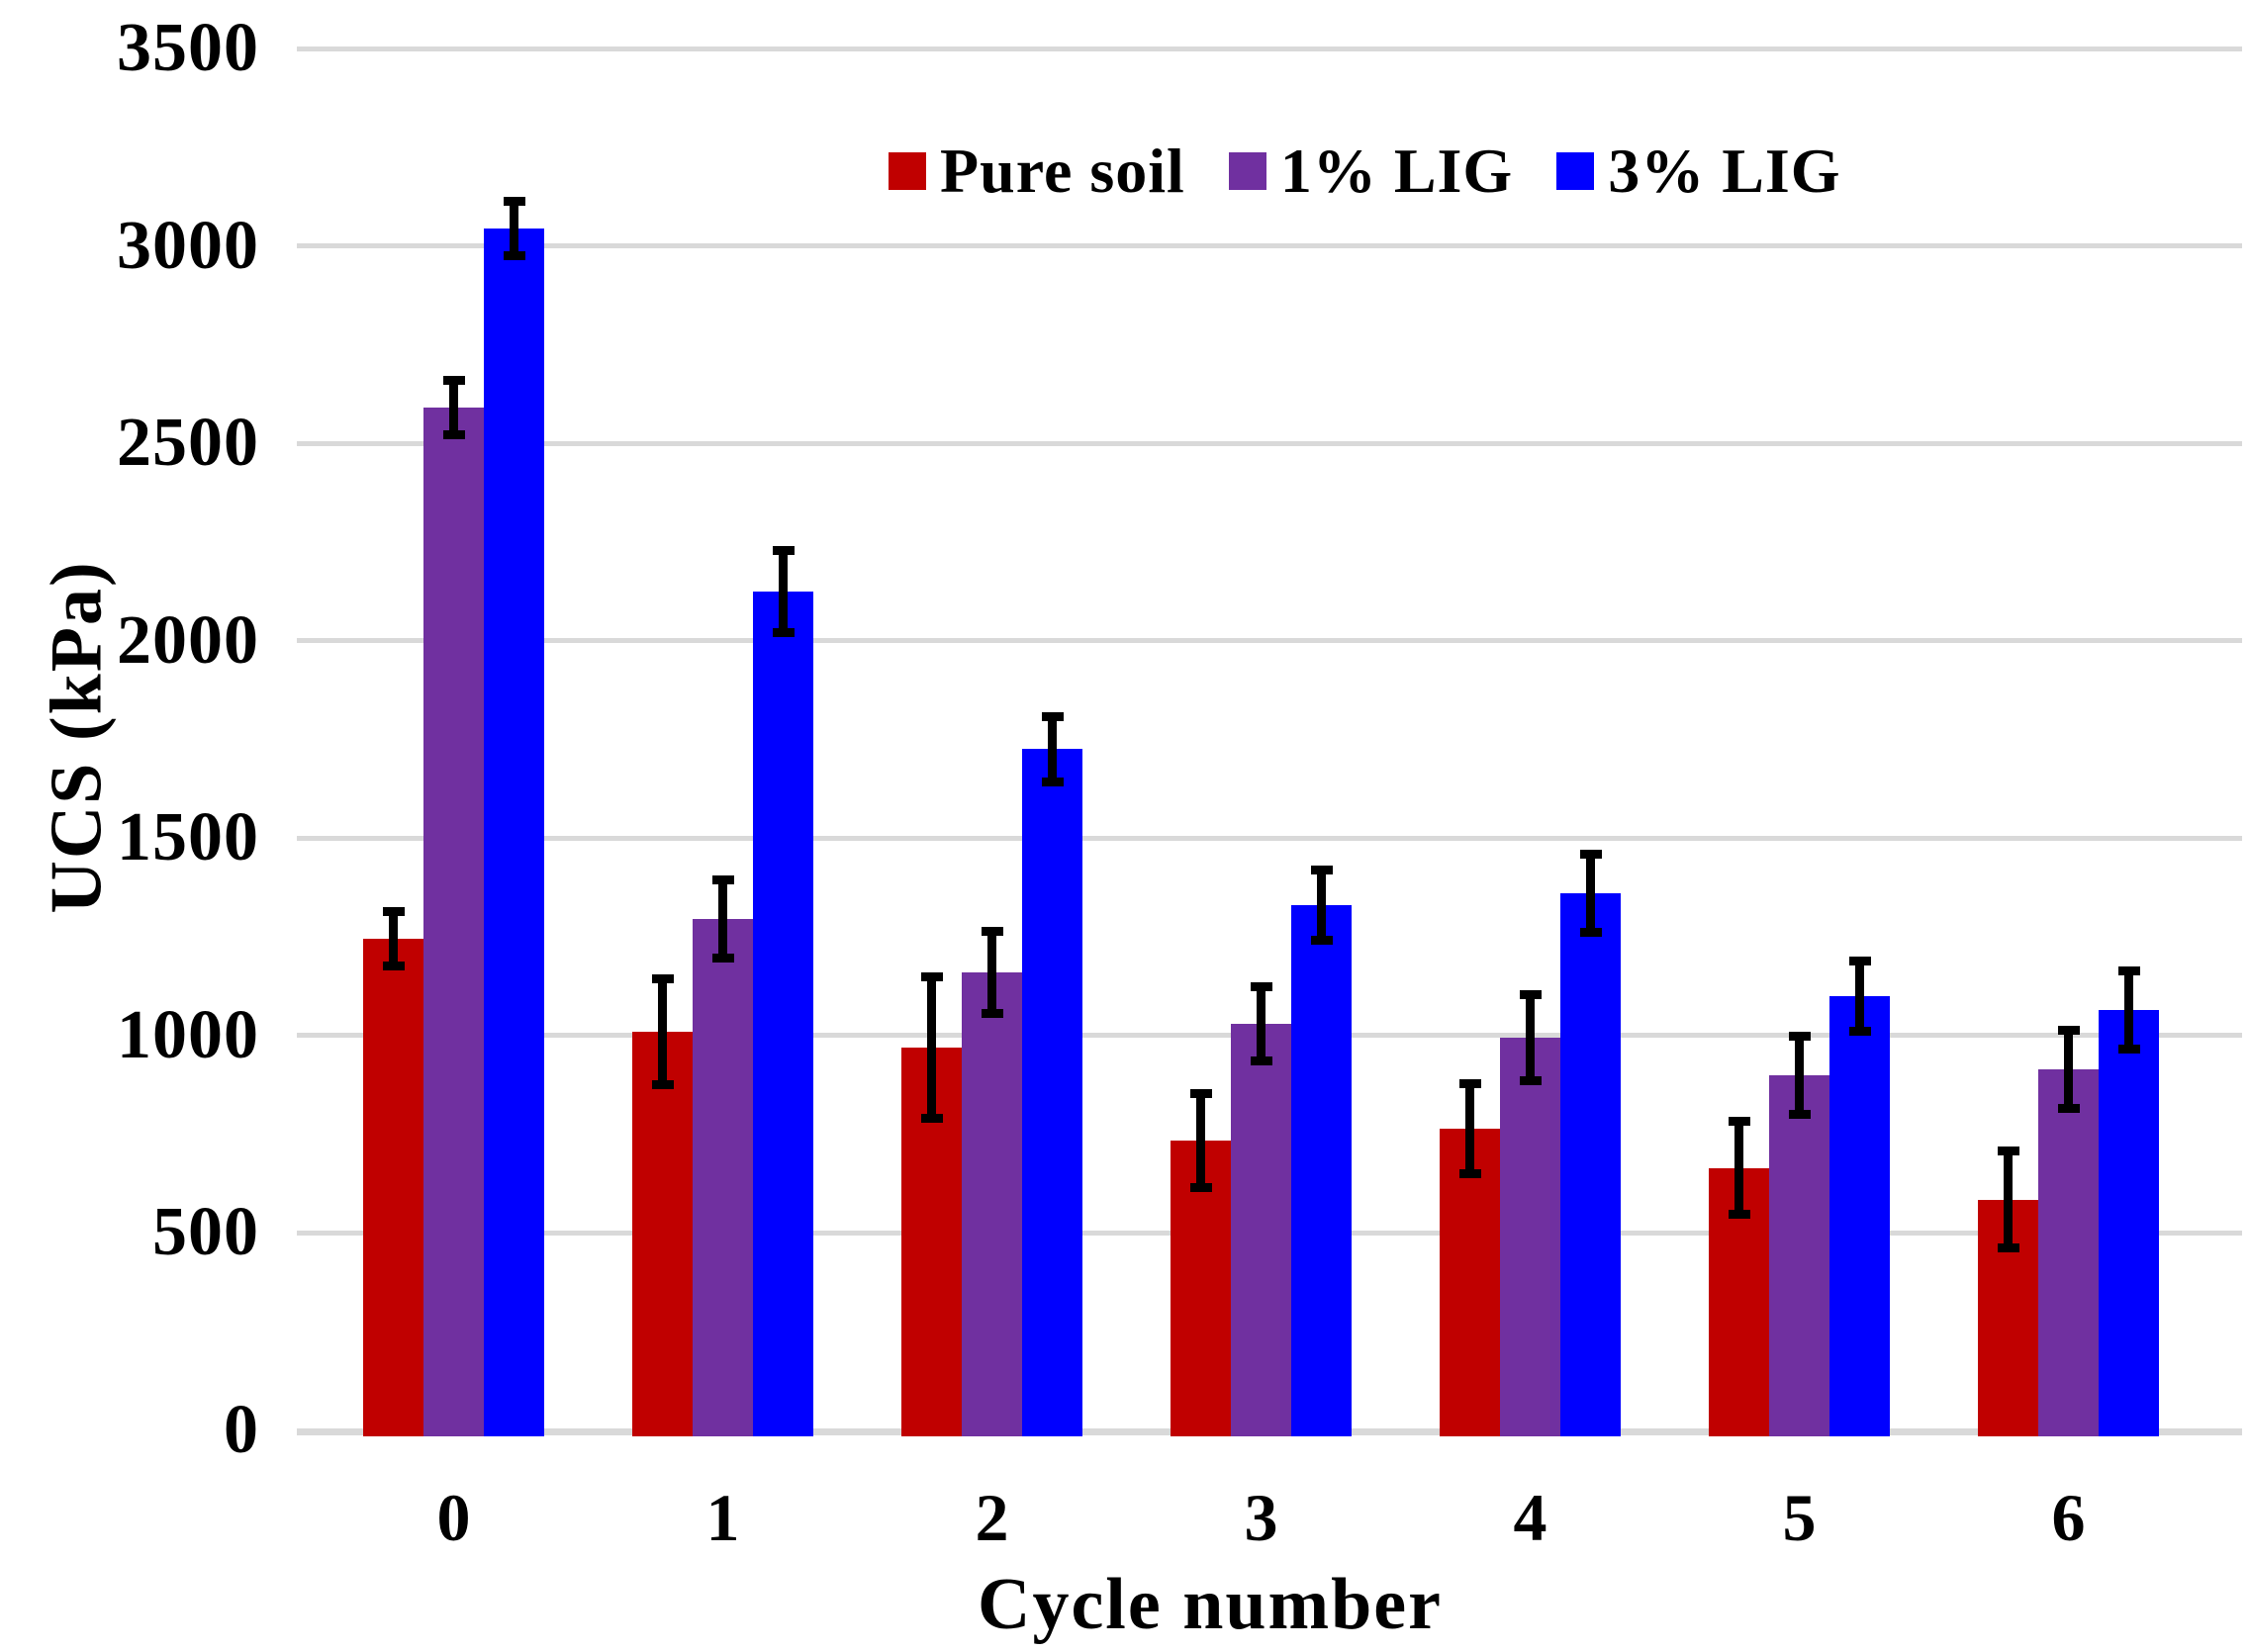 The image size is (2249, 1652). Describe the element at coordinates (1575, 171) in the screenshot. I see `legend-swatch-3pct-lig` at that location.